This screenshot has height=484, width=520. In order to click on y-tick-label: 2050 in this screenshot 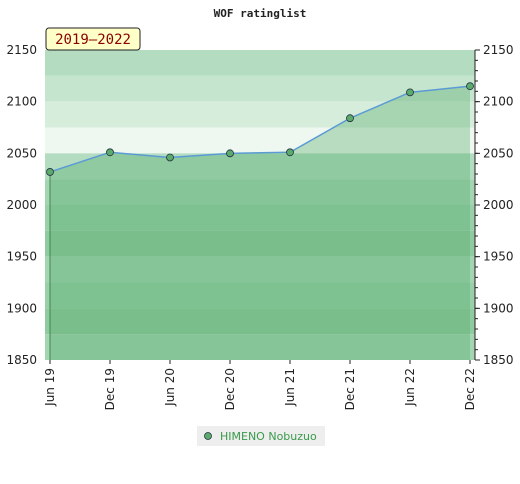, I will do `click(21, 153)`.